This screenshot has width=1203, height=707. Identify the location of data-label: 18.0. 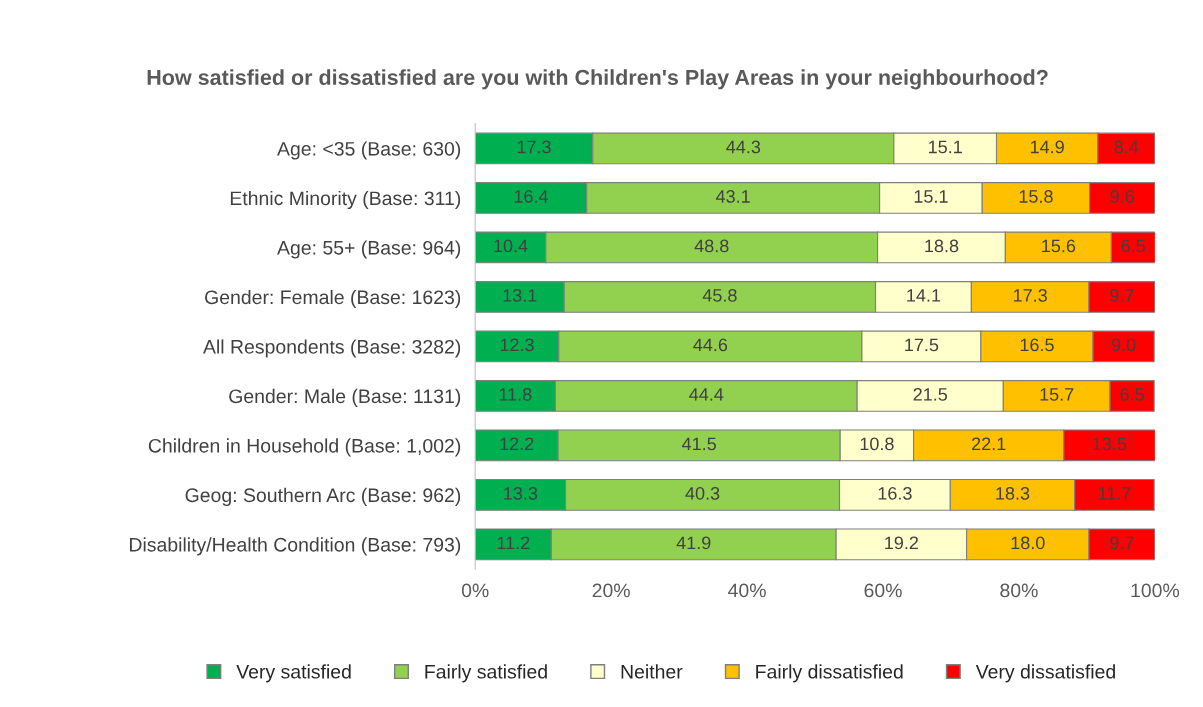
(1028, 543).